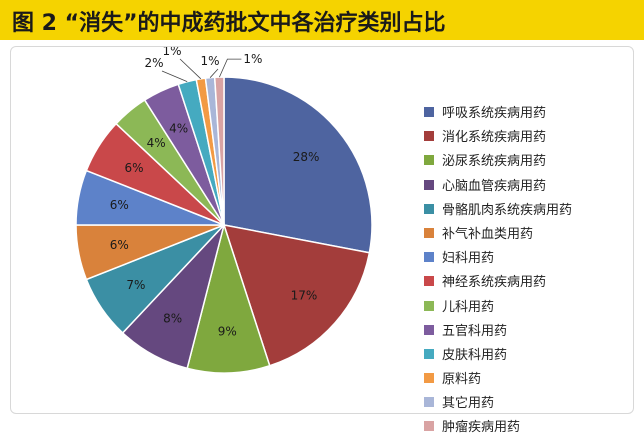 The height and width of the screenshot is (441, 644). What do you see at coordinates (475, 331) in the screenshot?
I see `legend-label: 五官科用药` at bounding box center [475, 331].